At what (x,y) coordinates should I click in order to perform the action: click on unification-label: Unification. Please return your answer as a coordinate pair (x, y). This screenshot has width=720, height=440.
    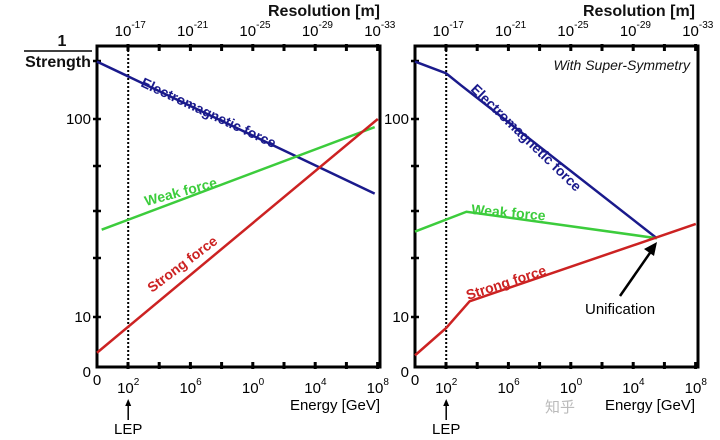
    Looking at the image, I should click on (620, 309).